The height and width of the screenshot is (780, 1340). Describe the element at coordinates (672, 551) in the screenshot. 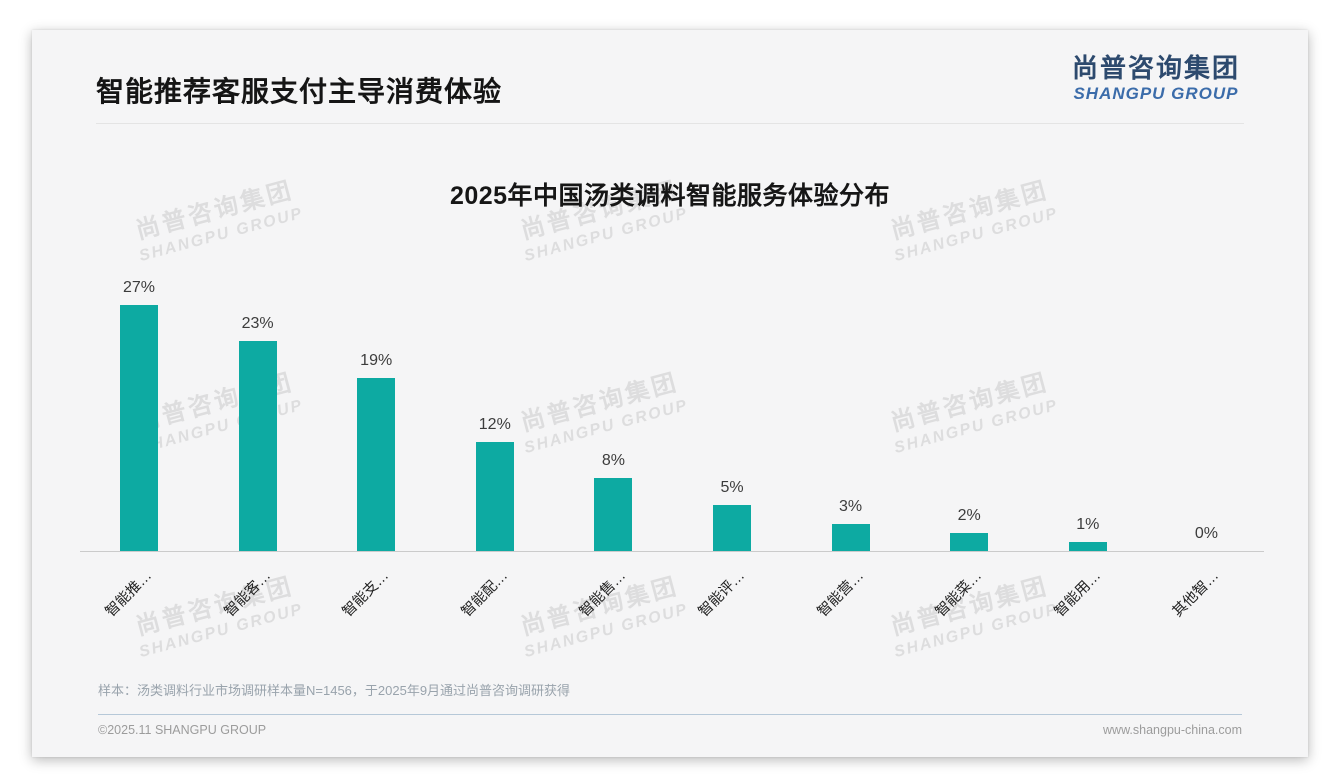

I see `x-axis-line` at that location.